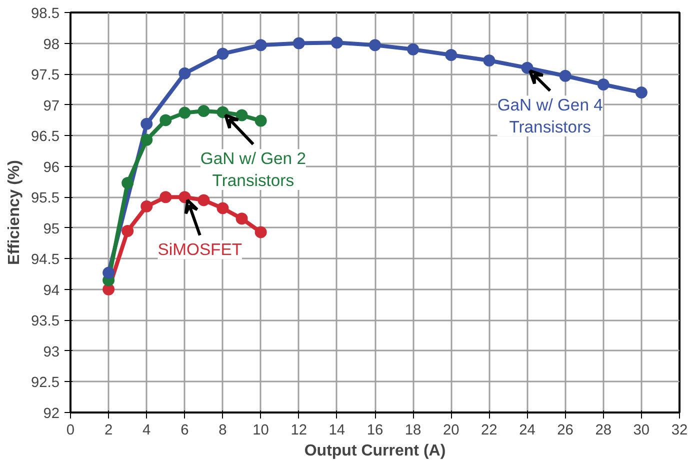 This screenshot has width=694, height=467. What do you see at coordinates (51, 106) in the screenshot?
I see `y-tick-label: 97` at bounding box center [51, 106].